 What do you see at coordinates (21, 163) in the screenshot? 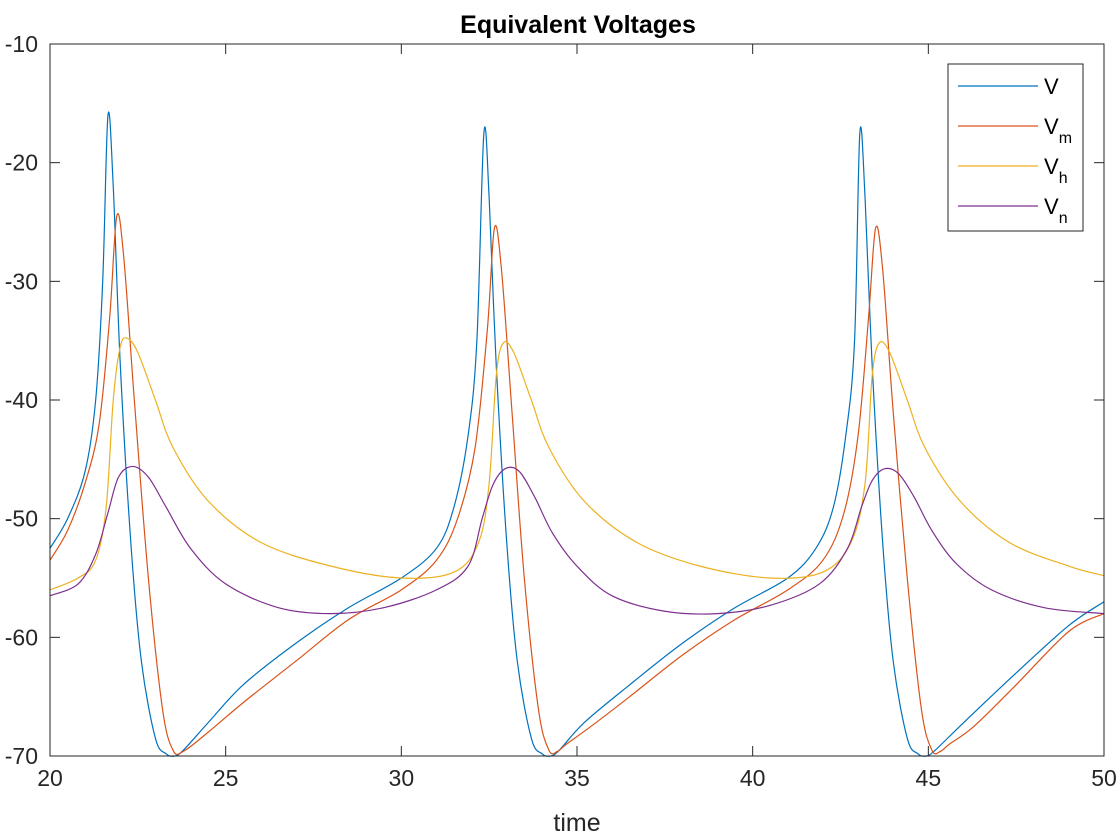
I see `y-tick-label: -20` at bounding box center [21, 163].